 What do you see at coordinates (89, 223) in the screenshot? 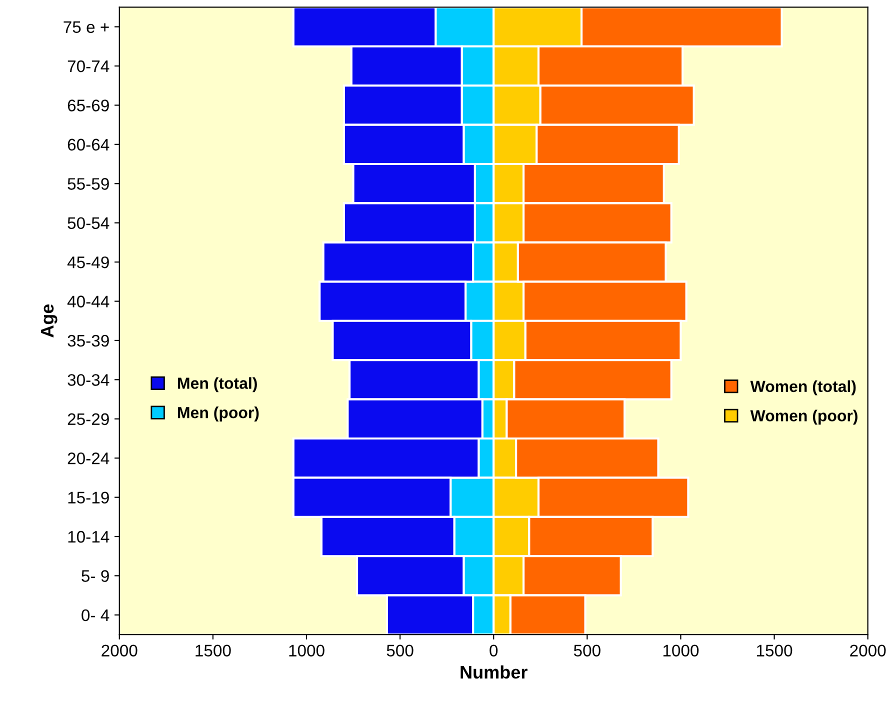
I see `y-tick-label: 50-54` at bounding box center [89, 223].